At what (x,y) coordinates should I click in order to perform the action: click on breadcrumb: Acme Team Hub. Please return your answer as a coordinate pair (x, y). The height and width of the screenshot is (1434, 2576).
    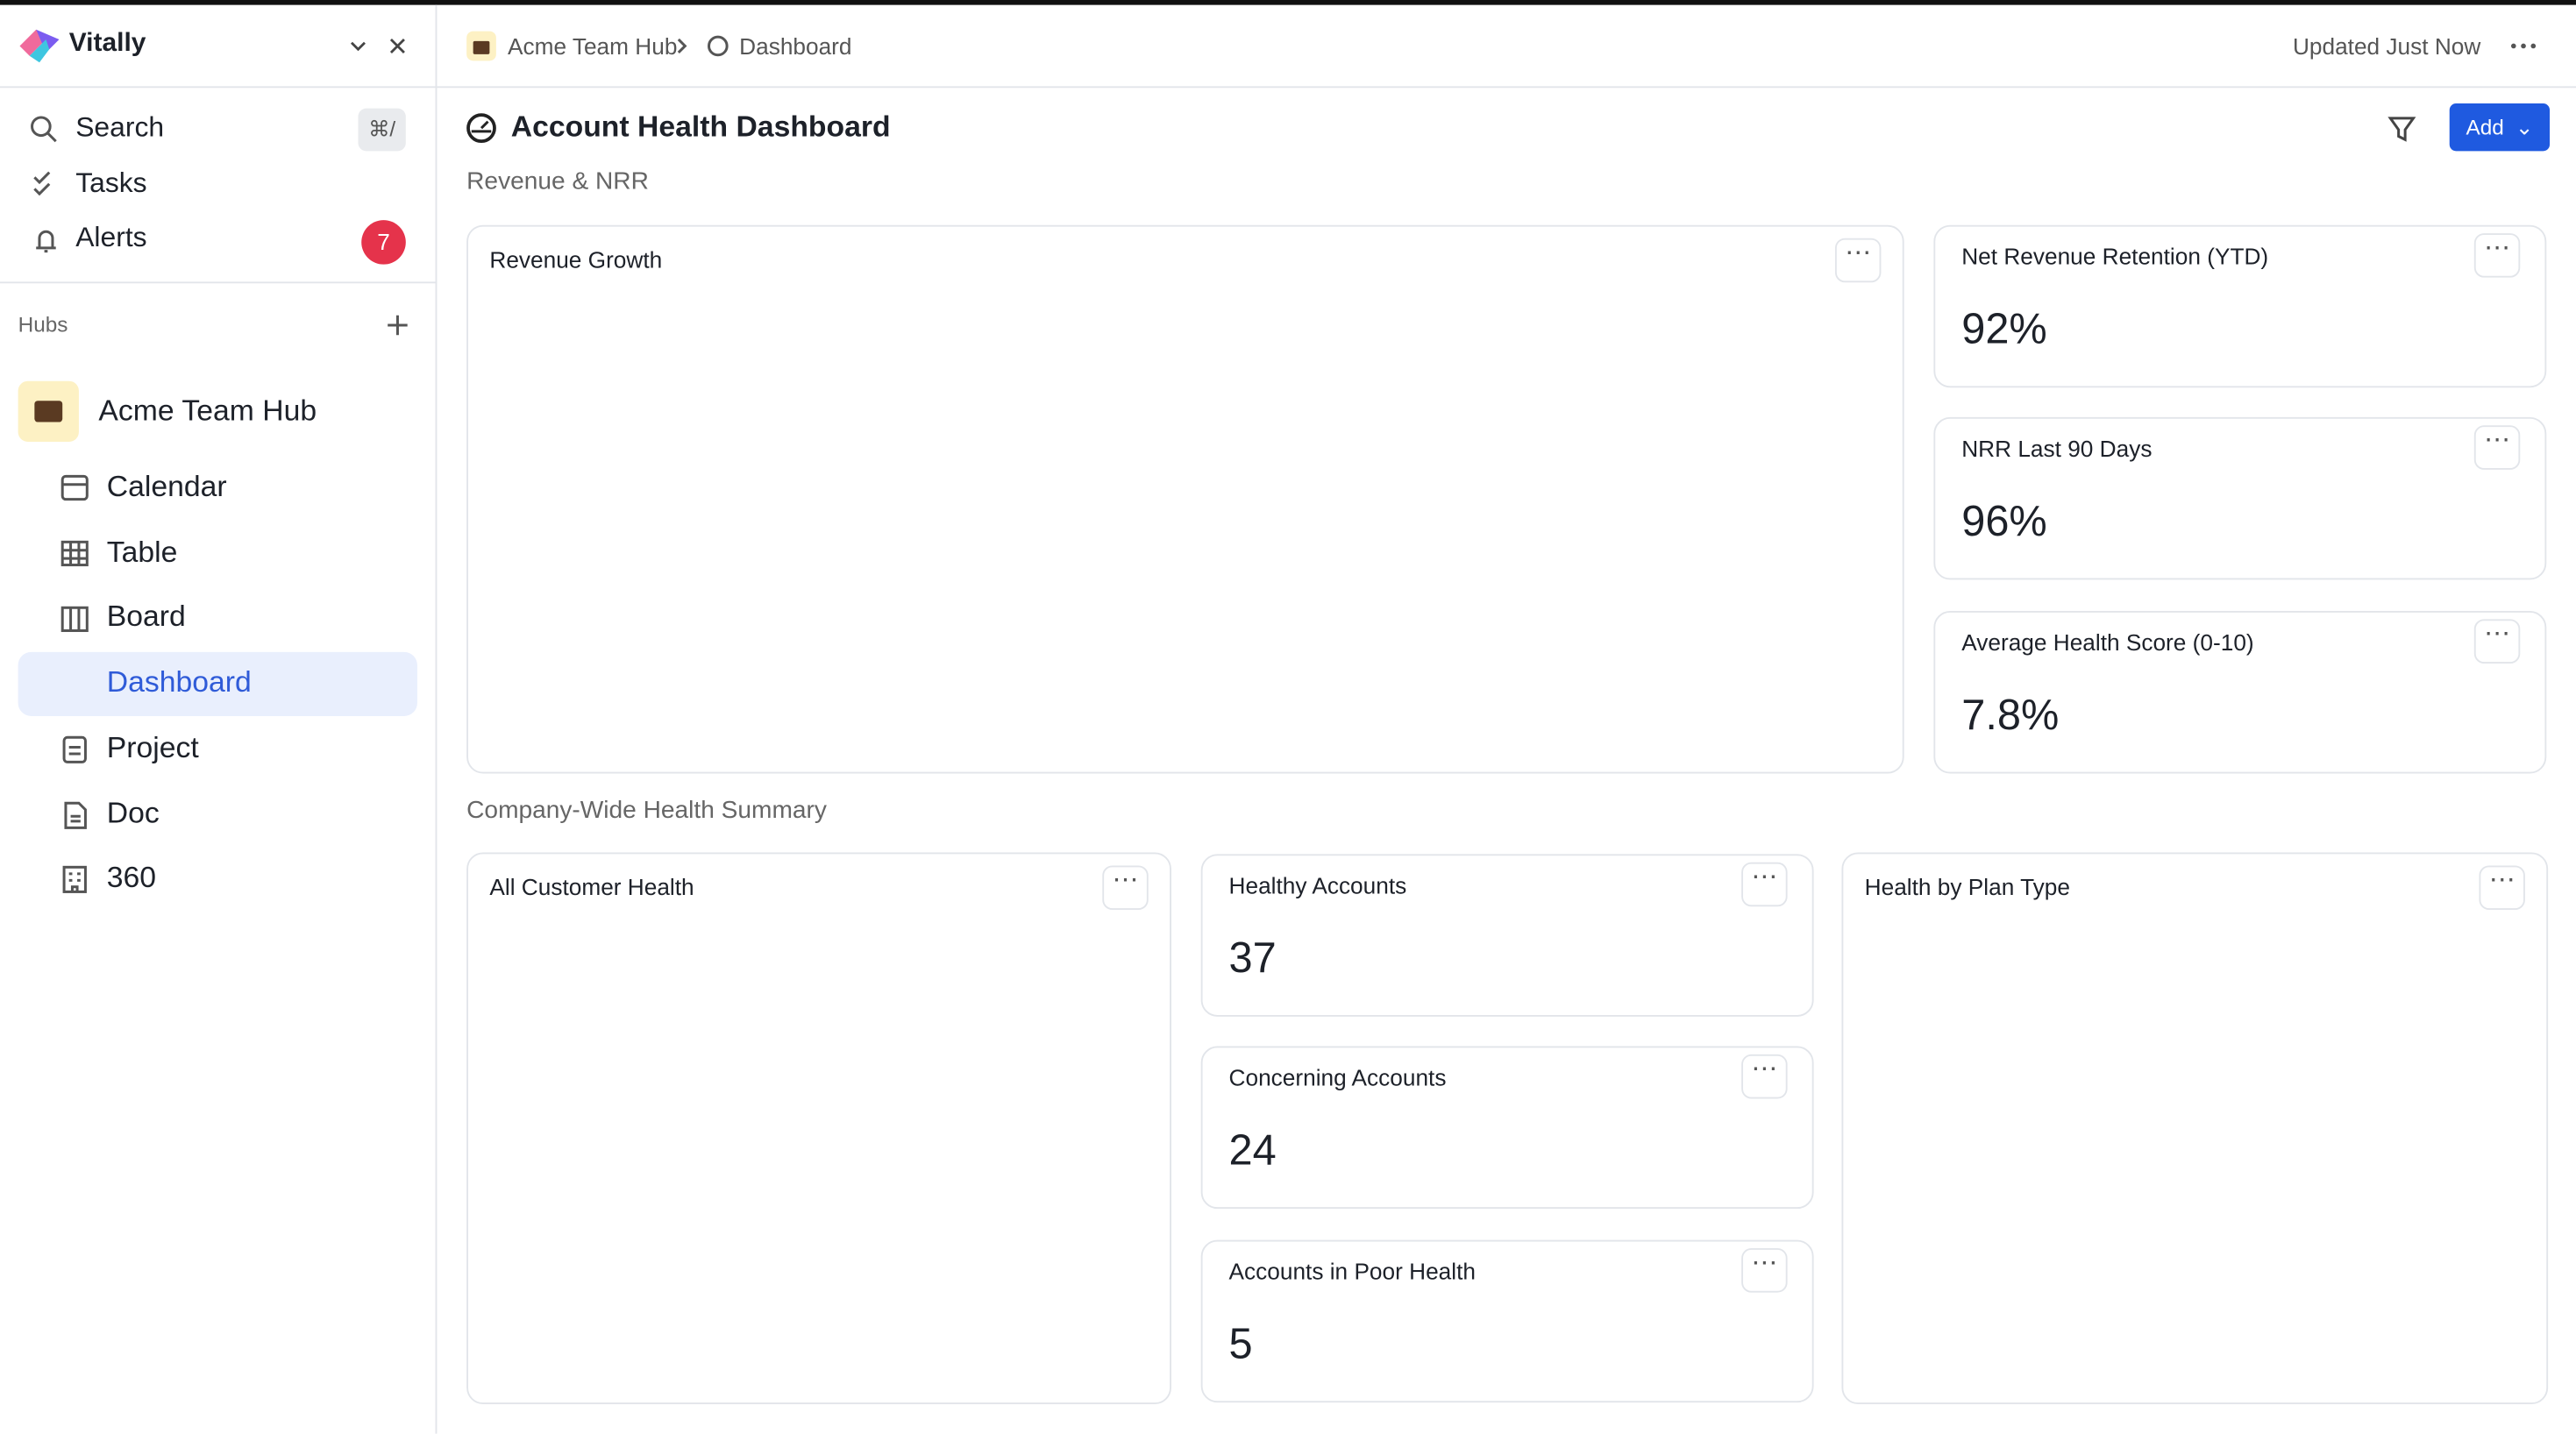
    Looking at the image, I should click on (592, 46).